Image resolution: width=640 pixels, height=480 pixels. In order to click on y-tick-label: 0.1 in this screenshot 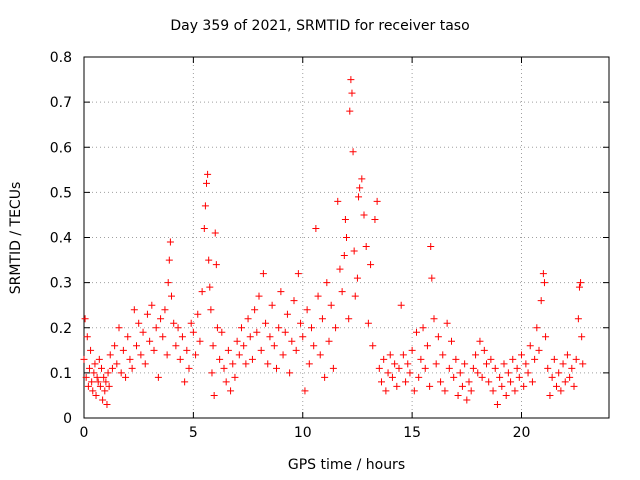, I will do `click(61, 374)`.